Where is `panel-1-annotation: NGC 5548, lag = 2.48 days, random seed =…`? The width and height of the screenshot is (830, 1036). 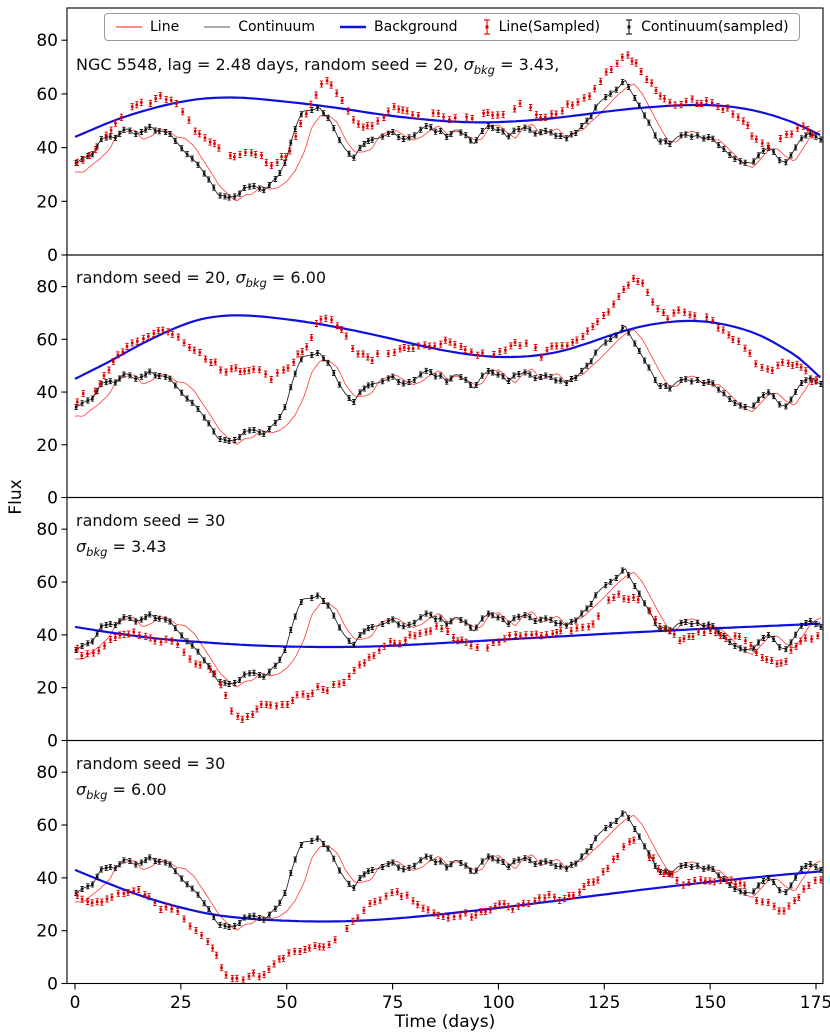 panel-1-annotation: NGC 5548, lag = 2.48 days, random seed =… is located at coordinates (317, 67).